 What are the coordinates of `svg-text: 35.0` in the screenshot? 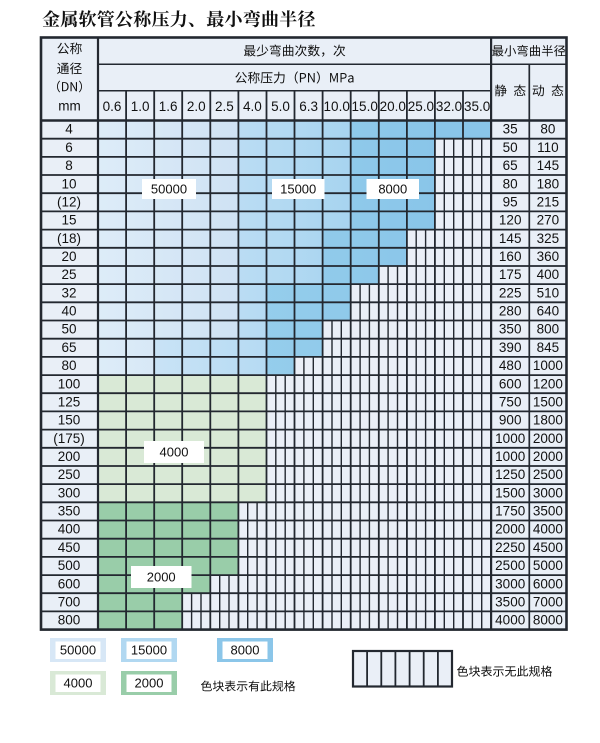 It's located at (477, 106).